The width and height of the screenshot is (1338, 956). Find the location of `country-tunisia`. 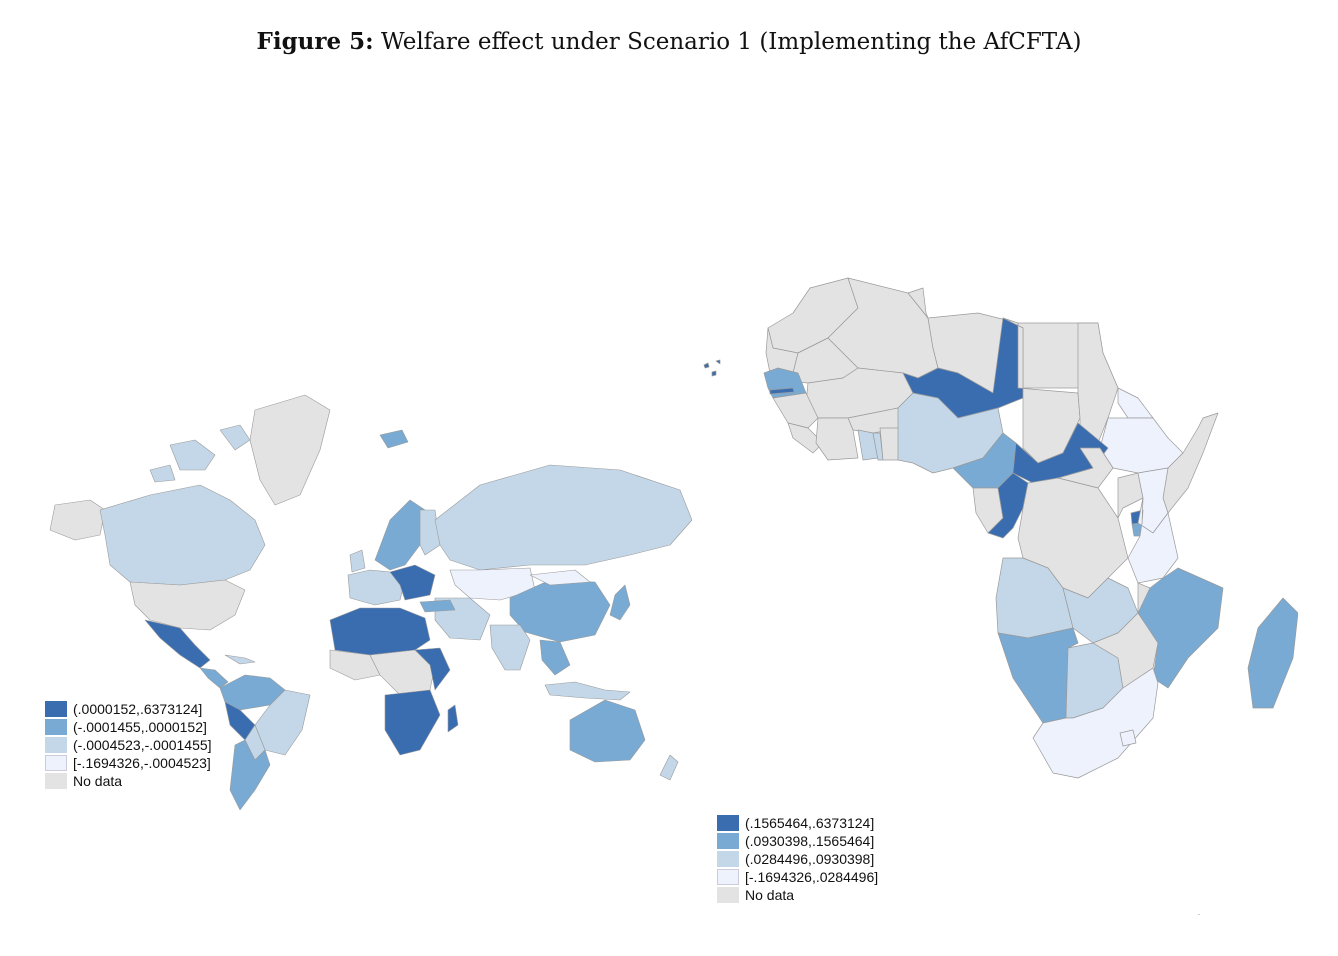

country-tunisia is located at coordinates (918, 303).